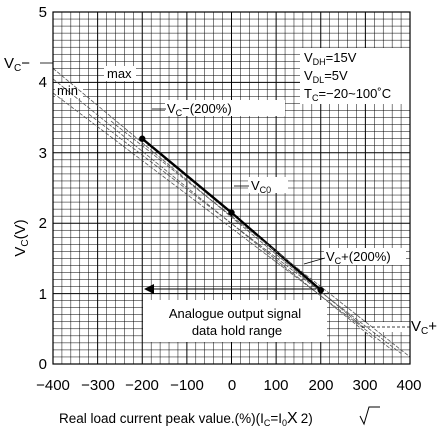 The height and width of the screenshot is (432, 443). I want to click on vc-plus-200-label: VC+(200%), so click(358, 257).